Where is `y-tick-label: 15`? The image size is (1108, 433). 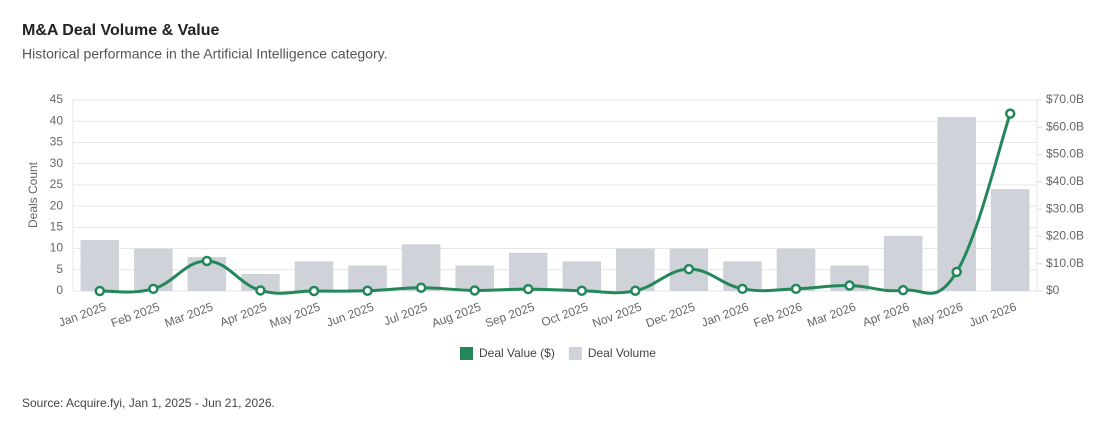 y-tick-label: 15 is located at coordinates (57, 227).